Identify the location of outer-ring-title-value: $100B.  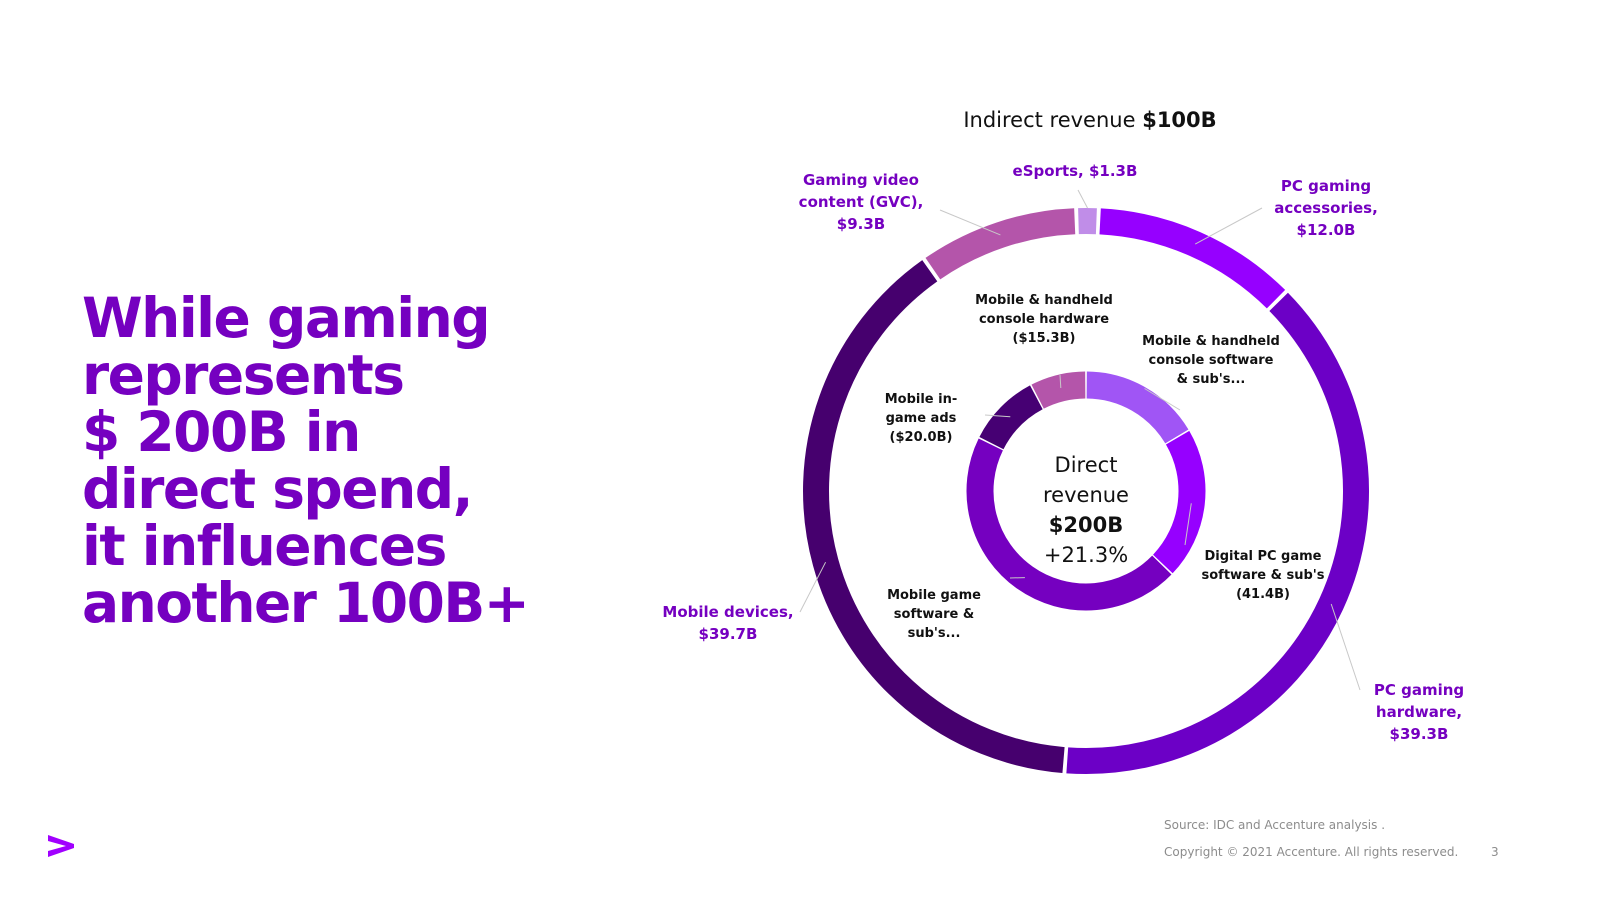
(1179, 120).